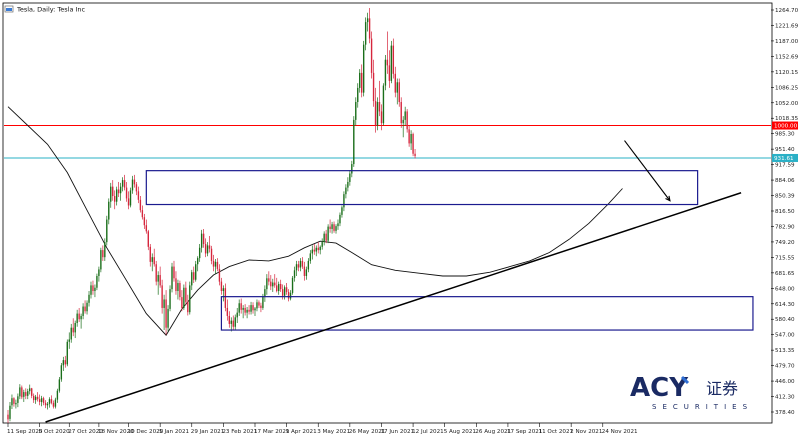  I want to click on brand-logo: ACY 证券 SECURITIES, so click(688, 392).